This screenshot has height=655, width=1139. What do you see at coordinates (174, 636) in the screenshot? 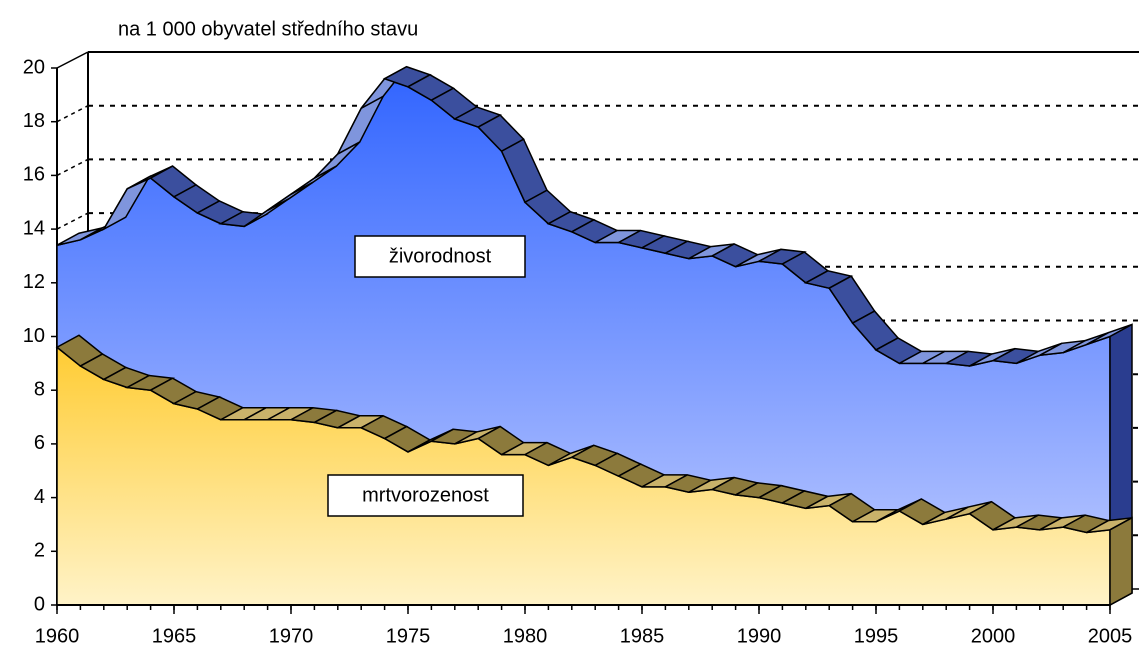
I see `x-tick-label: 1965` at bounding box center [174, 636].